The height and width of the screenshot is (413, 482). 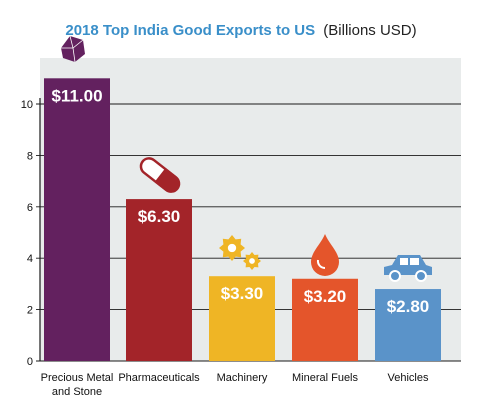 What do you see at coordinates (73, 49) in the screenshot?
I see `gem-icon` at bounding box center [73, 49].